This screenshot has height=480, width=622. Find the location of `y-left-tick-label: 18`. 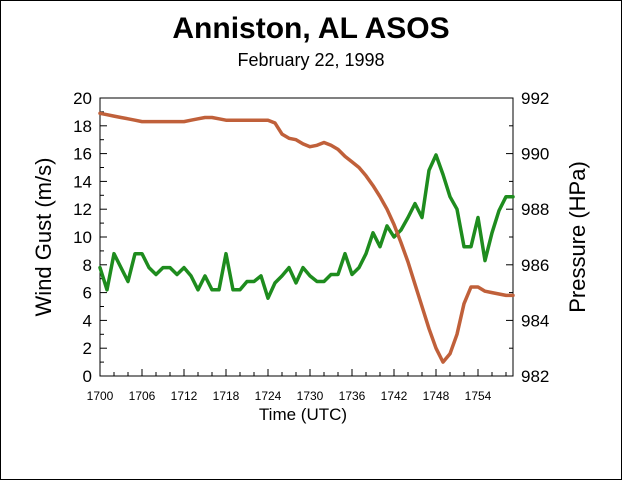

y-left-tick-label: 18 is located at coordinates (82, 126).